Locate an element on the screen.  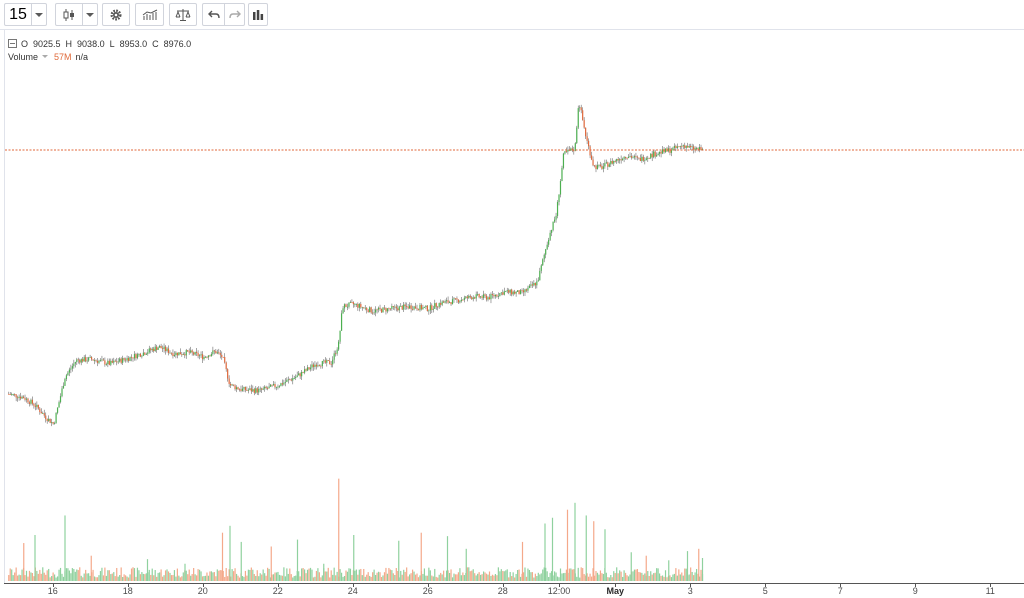
gear-icon is located at coordinates (116, 14).